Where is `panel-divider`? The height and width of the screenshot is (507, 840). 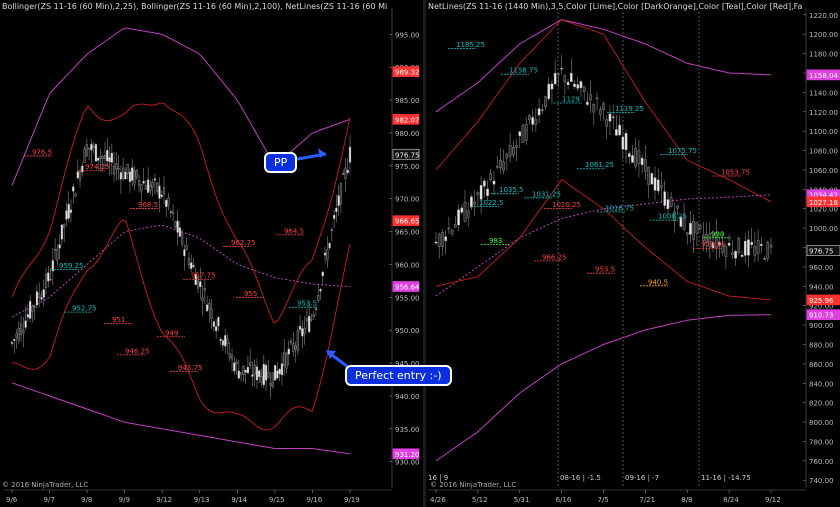
panel-divider is located at coordinates (424, 253).